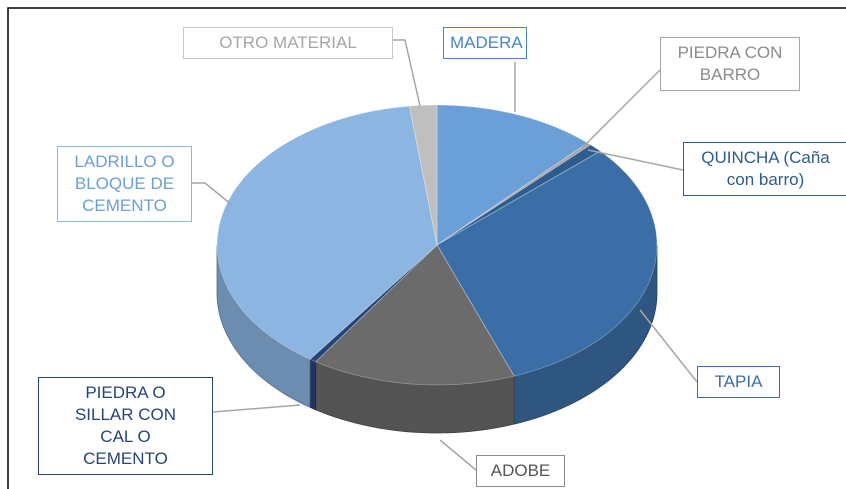  Describe the element at coordinates (730, 64) in the screenshot. I see `data-label: PIEDRA CON BARRO` at that location.